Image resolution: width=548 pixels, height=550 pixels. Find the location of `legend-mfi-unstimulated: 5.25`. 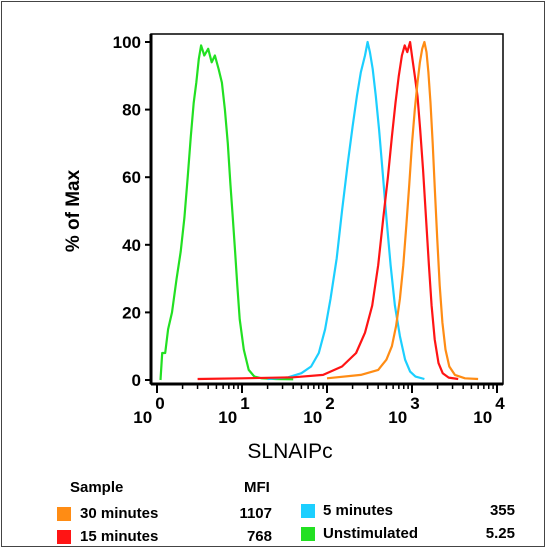

legend-mfi-unstimulated: 5.25 is located at coordinates (500, 533).